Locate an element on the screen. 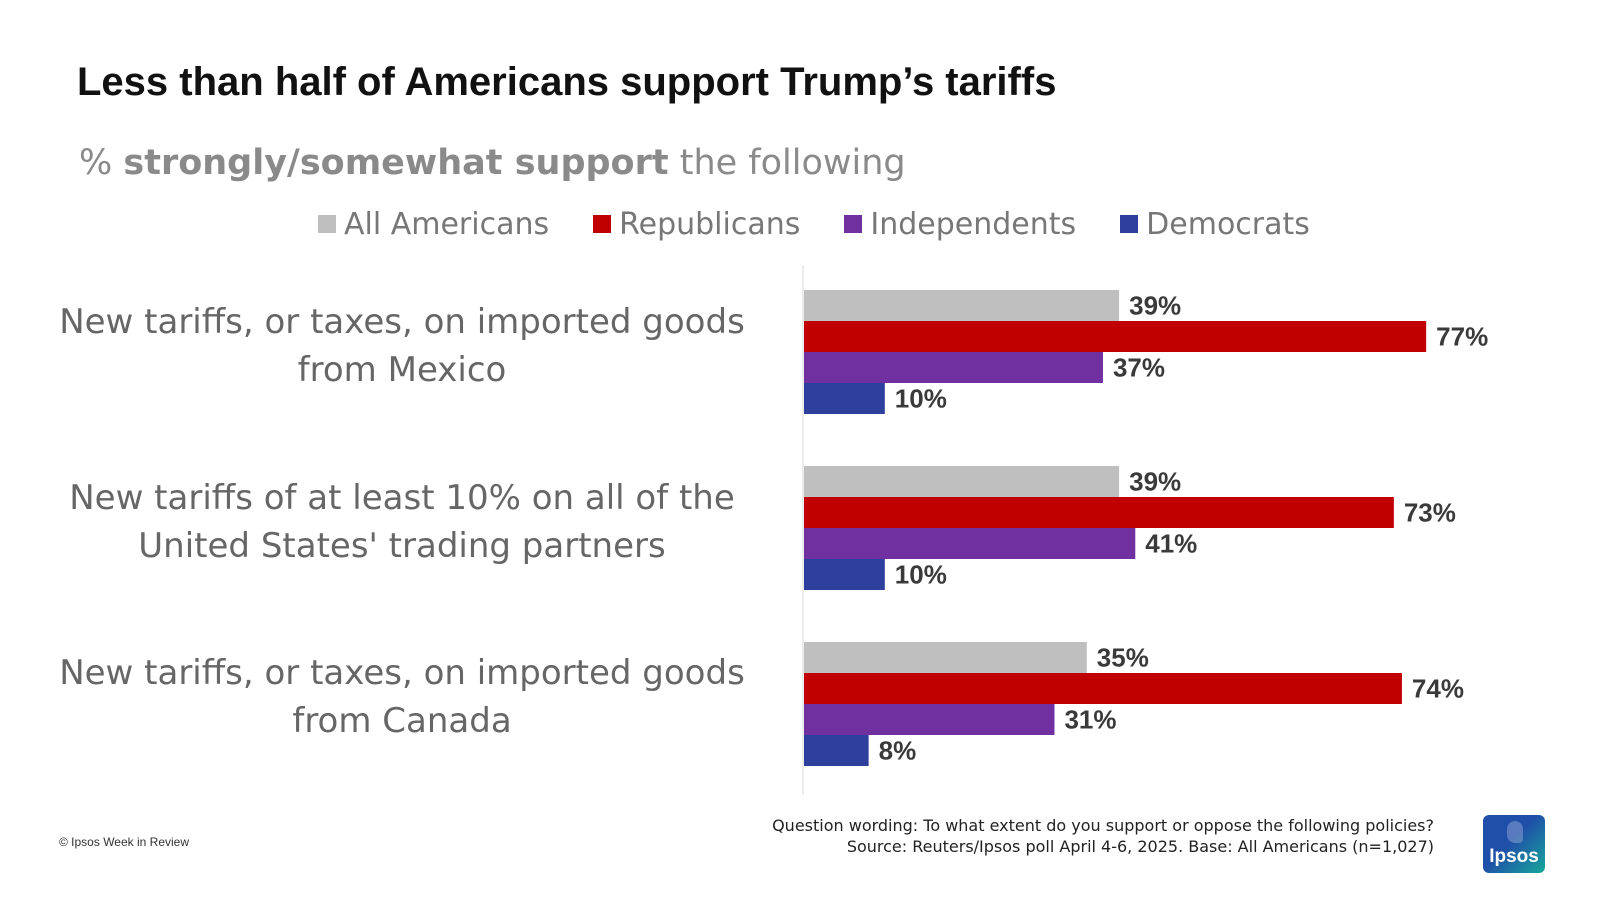 This screenshot has height=900, width=1600. legend-swatch-republicans is located at coordinates (602, 224).